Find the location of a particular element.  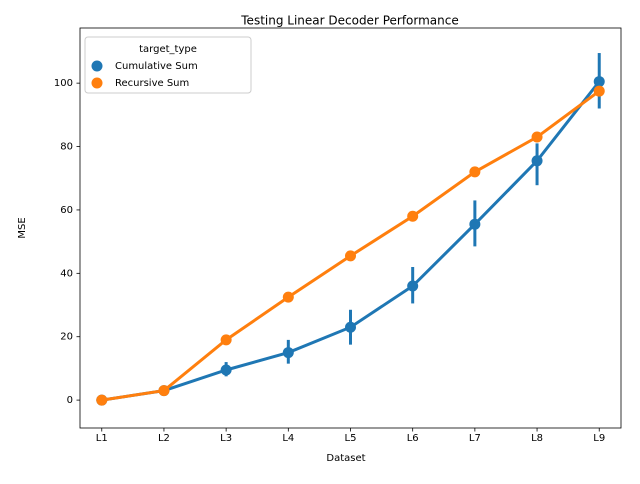

y-tick-label: 60 is located at coordinates (66, 210).